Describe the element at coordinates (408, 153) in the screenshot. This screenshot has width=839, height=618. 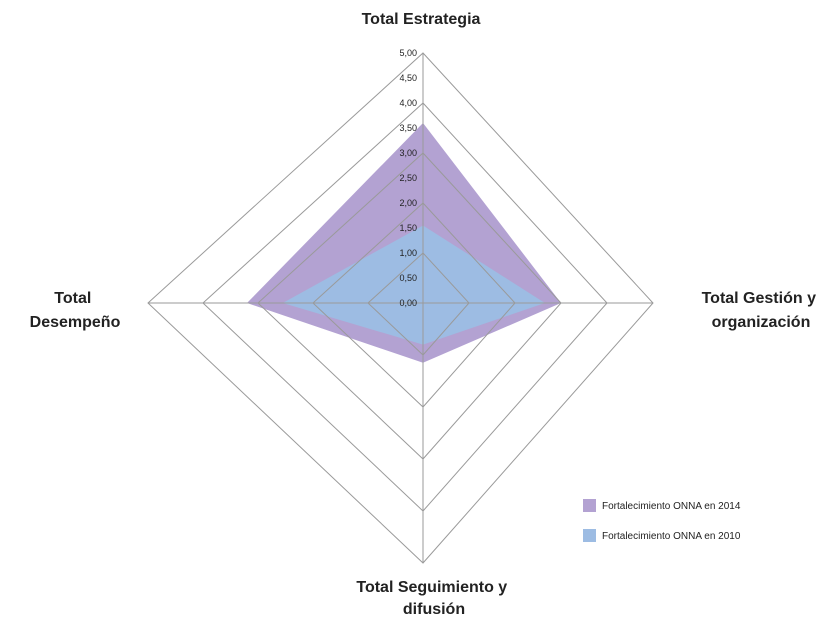
I see `tick-label: 3,00` at that location.